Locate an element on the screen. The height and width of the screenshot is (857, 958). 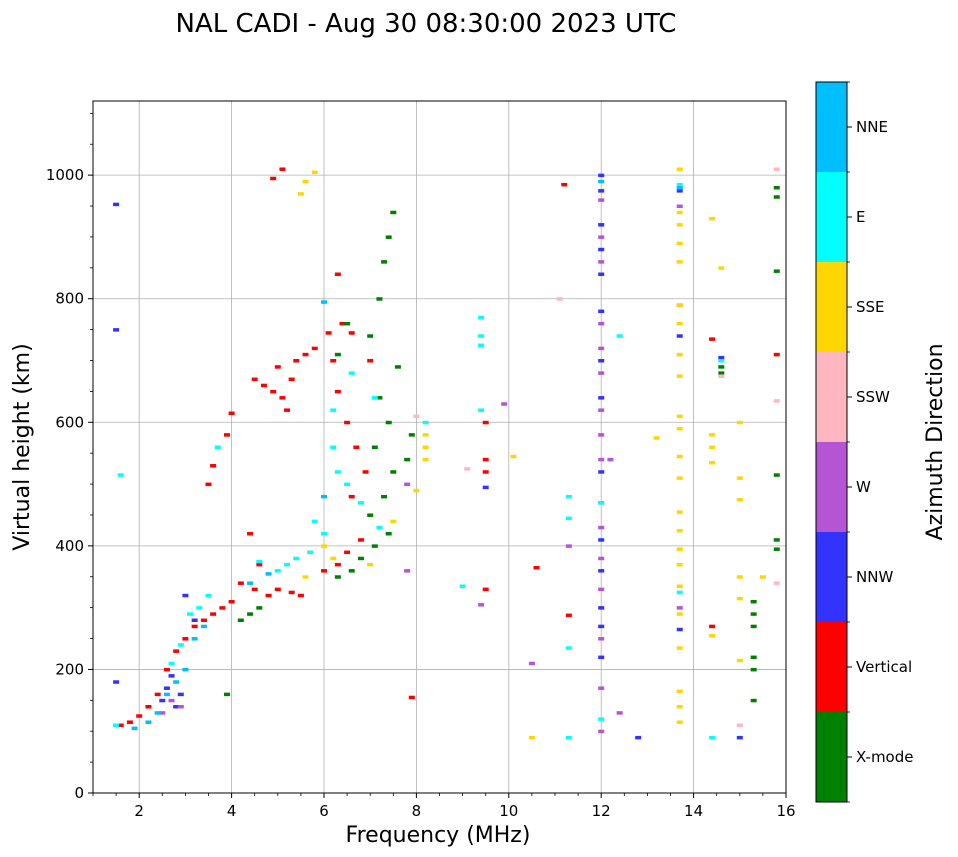
y-tick-label: 1000 is located at coordinates (65, 175).